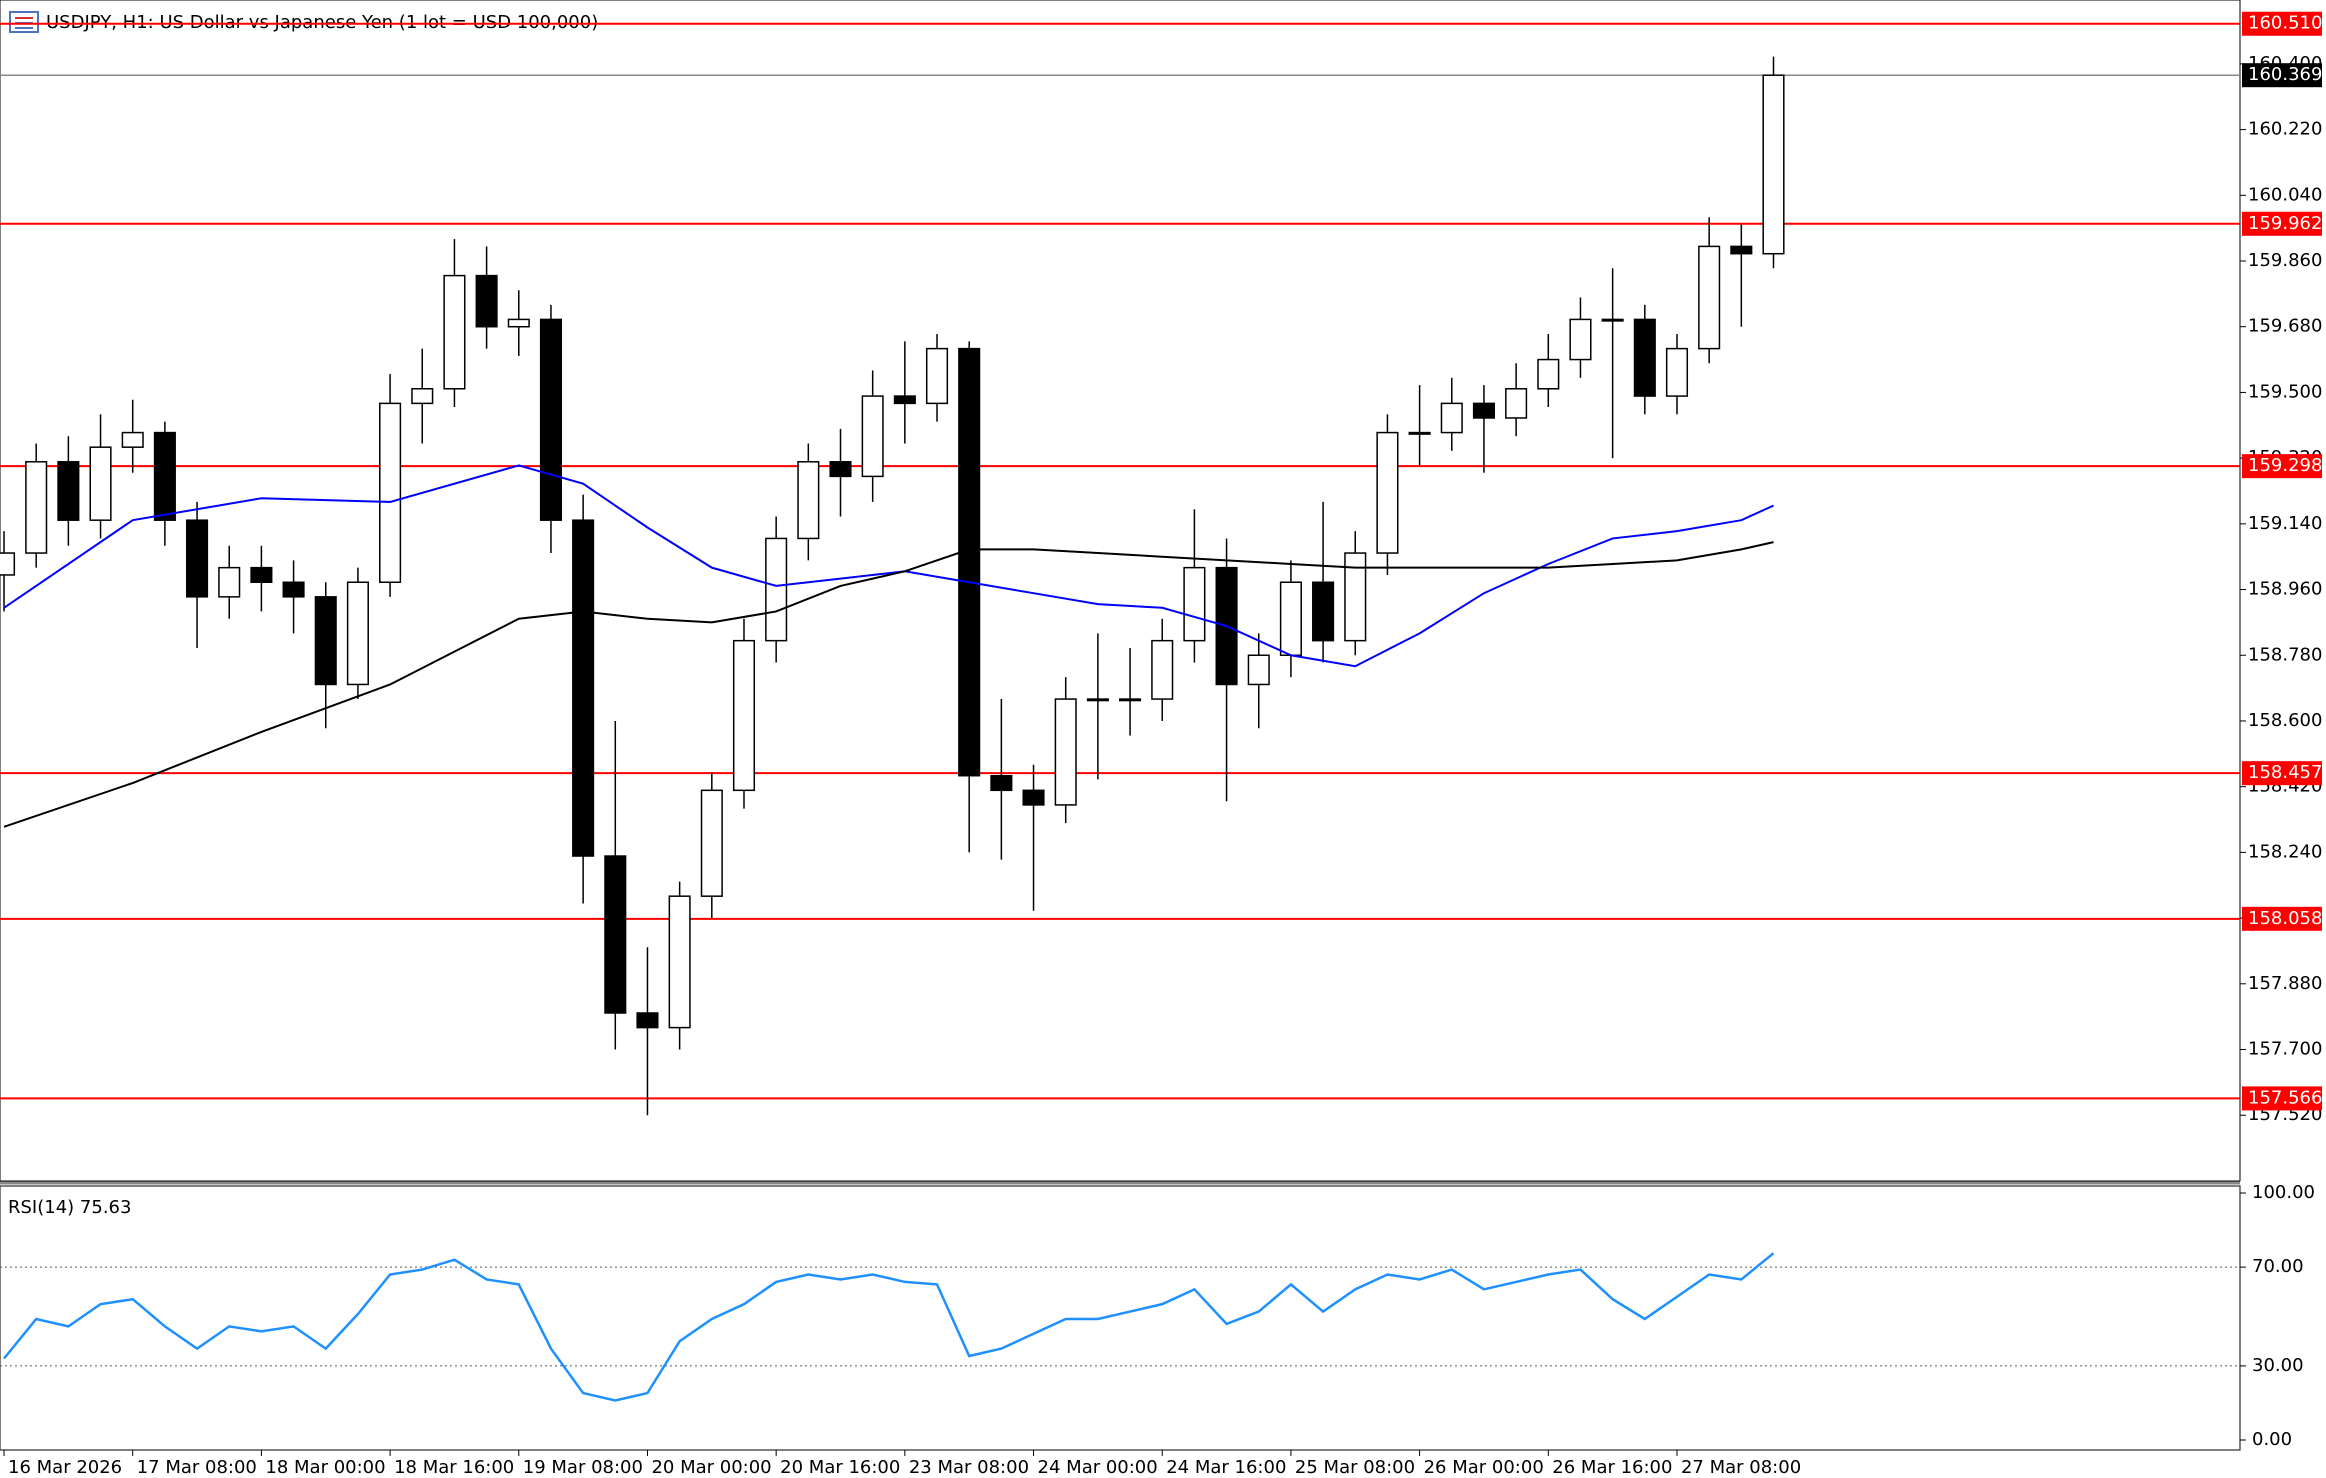 Image resolution: width=2326 pixels, height=1478 pixels. What do you see at coordinates (2278, 1266) in the screenshot?
I see `rsi-y-tick-label: 70.00` at bounding box center [2278, 1266].